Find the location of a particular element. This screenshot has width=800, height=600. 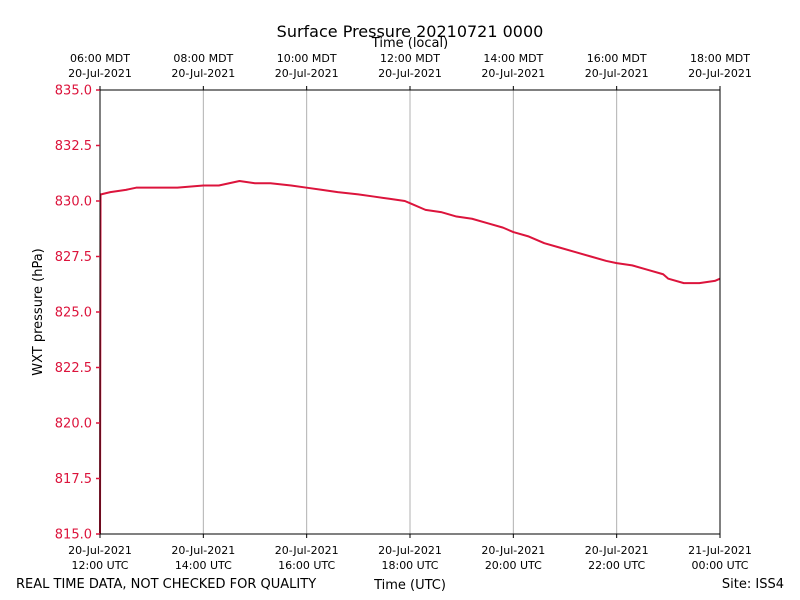

quality-note: REAL TIME DATA, NOT CHECKED FOR QUALITY is located at coordinates (166, 584).